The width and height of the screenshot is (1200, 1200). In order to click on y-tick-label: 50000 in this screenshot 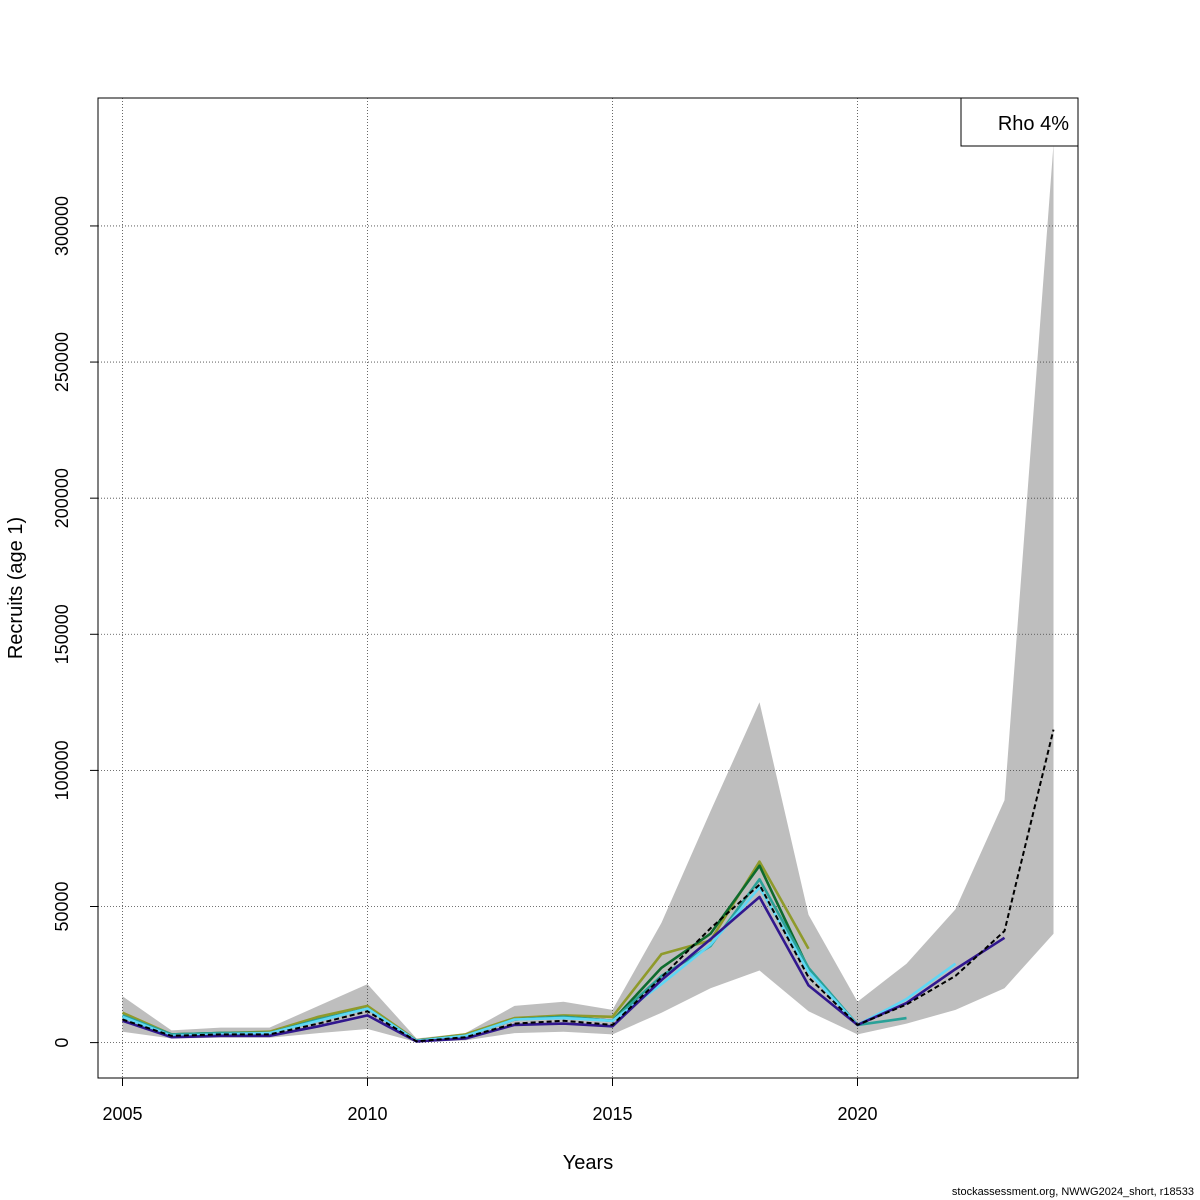, I will do `click(62, 906)`.